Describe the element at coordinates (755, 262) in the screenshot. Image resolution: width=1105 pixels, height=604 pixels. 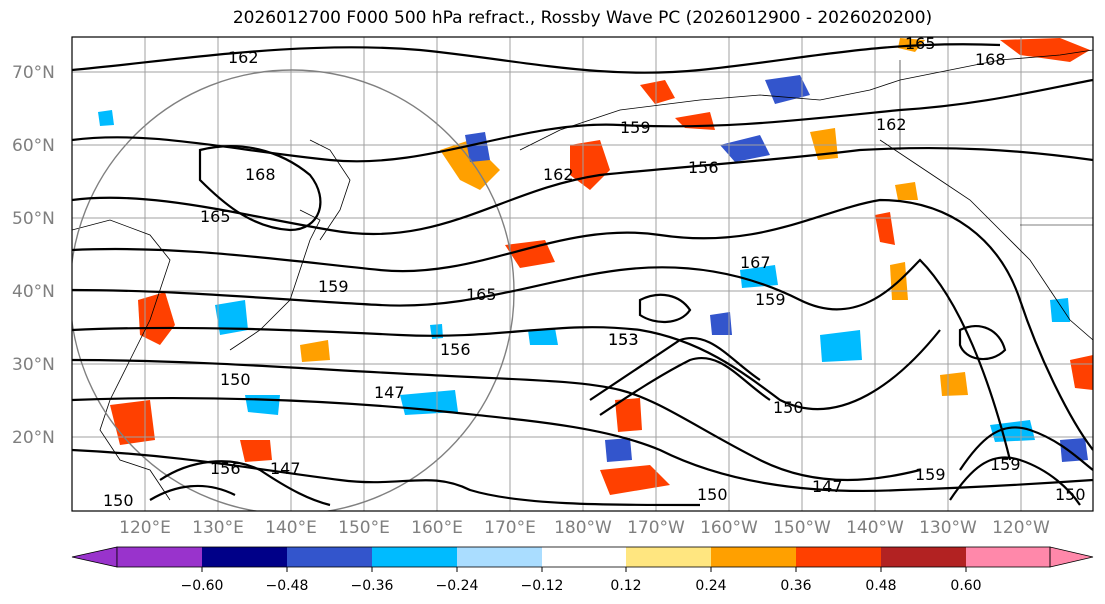
I see `contour-label: 167` at that location.